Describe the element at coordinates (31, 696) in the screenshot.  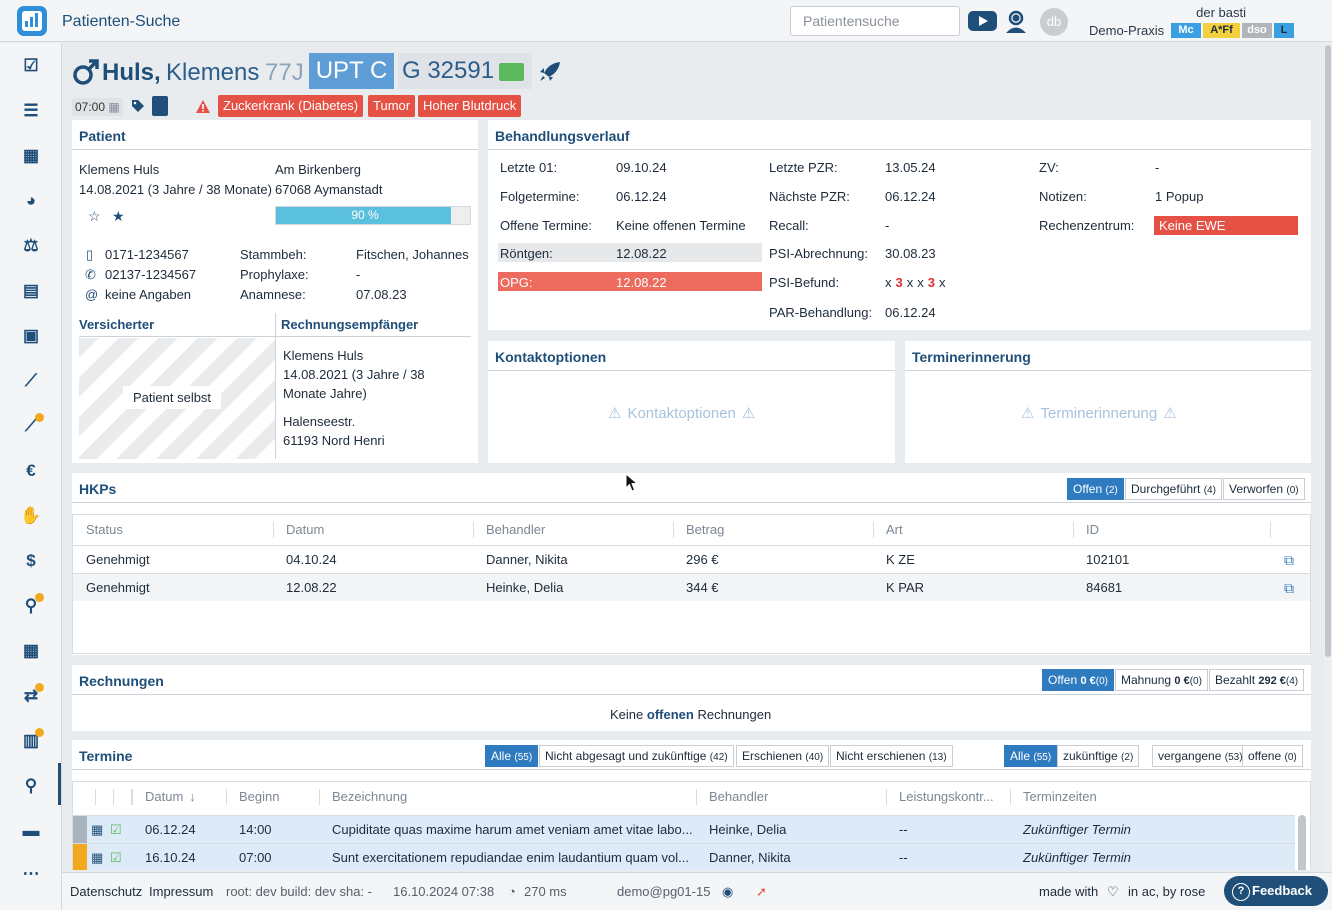
I see `sidebar-transfer-item: ⇄` at that location.